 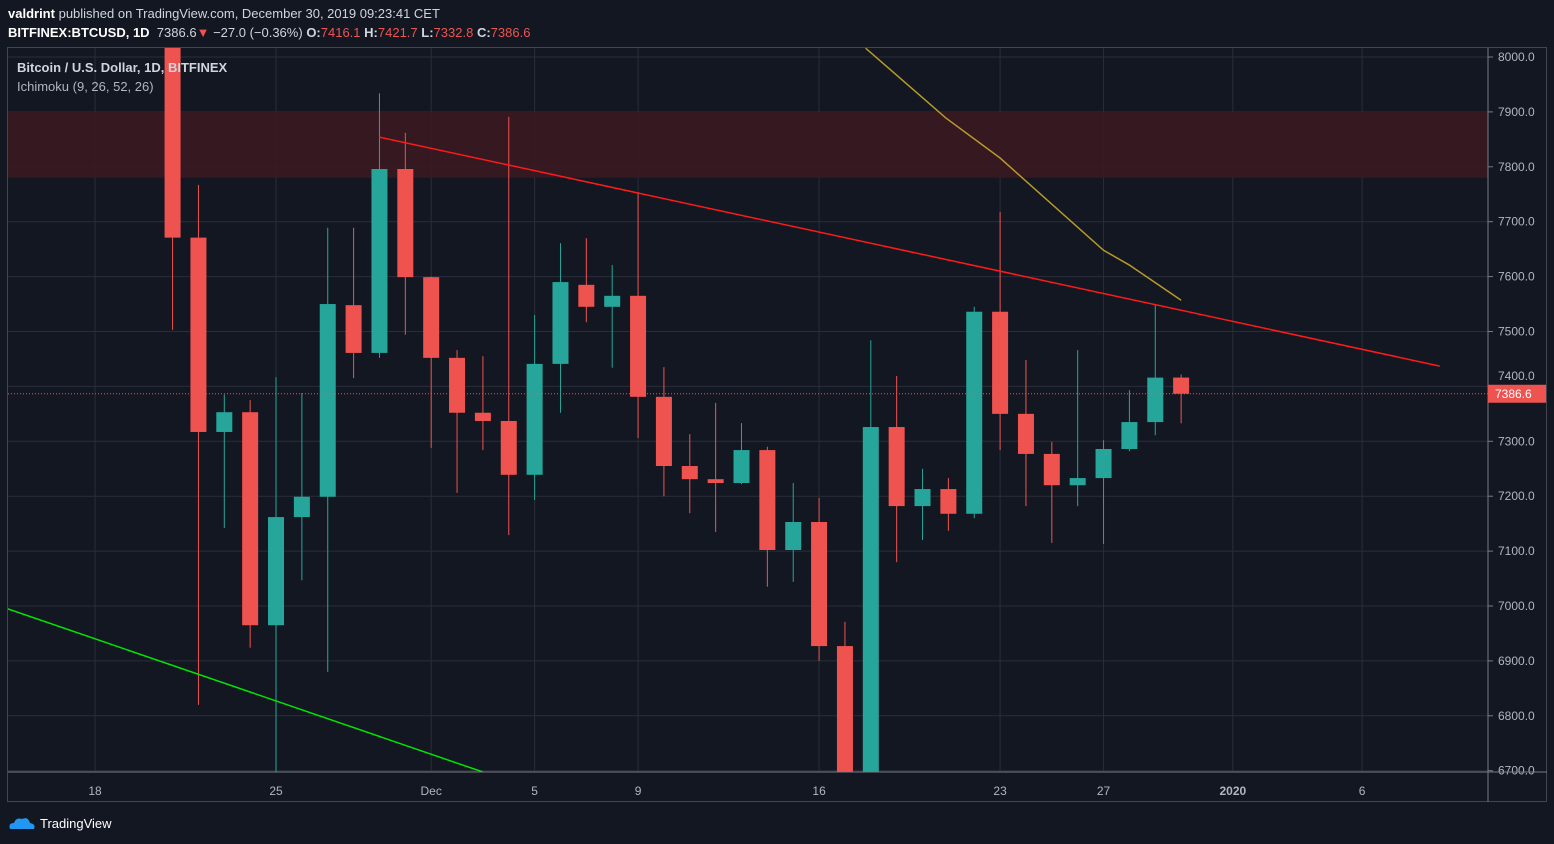 What do you see at coordinates (371, 32) in the screenshot?
I see `high-label: H:` at bounding box center [371, 32].